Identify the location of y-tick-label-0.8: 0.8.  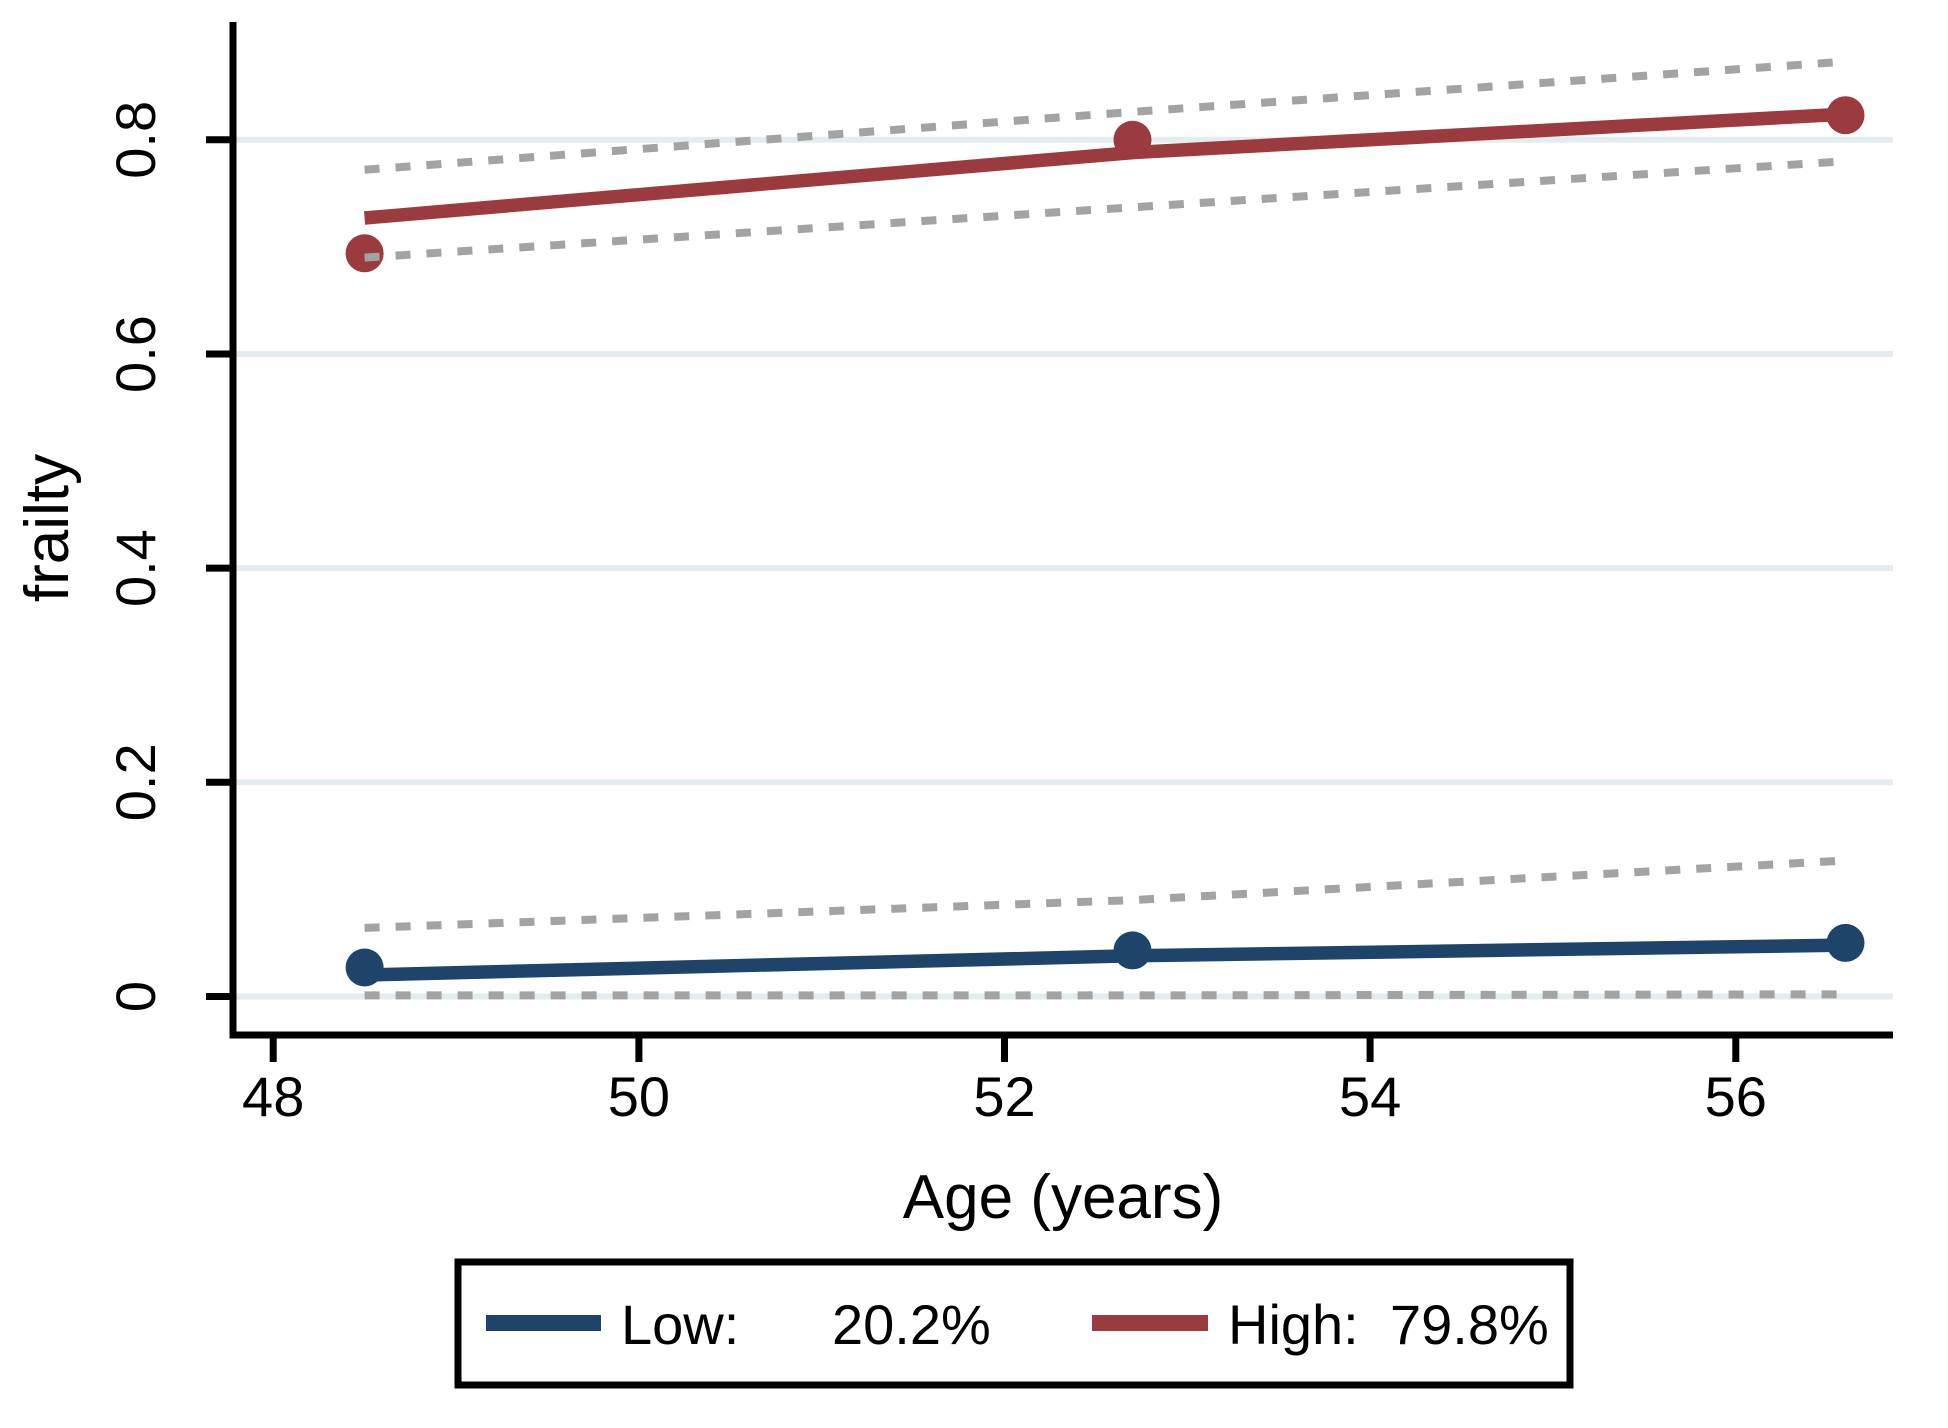
(135, 140).